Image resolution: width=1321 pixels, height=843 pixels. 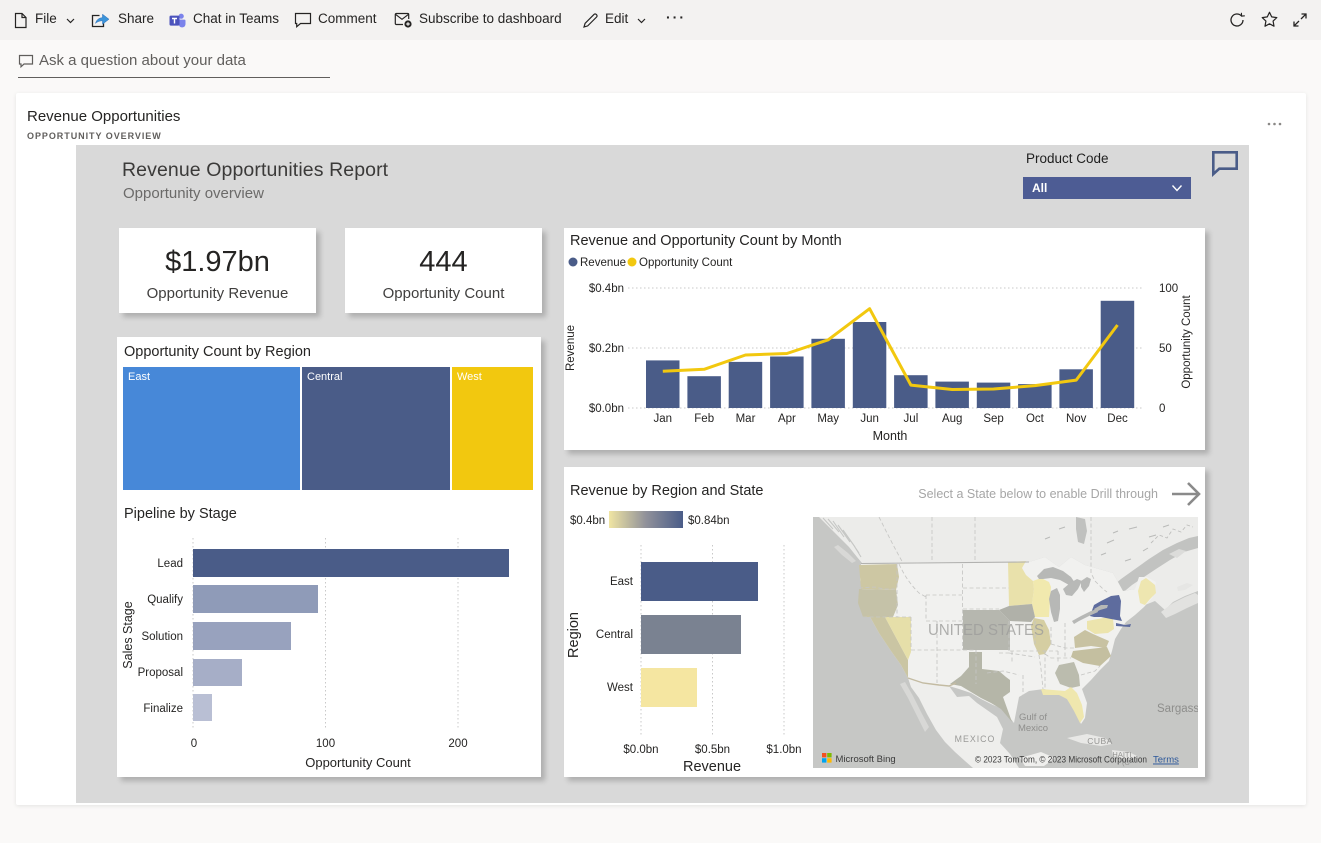 I want to click on svg-text: (U, so click(x=1126, y=762).